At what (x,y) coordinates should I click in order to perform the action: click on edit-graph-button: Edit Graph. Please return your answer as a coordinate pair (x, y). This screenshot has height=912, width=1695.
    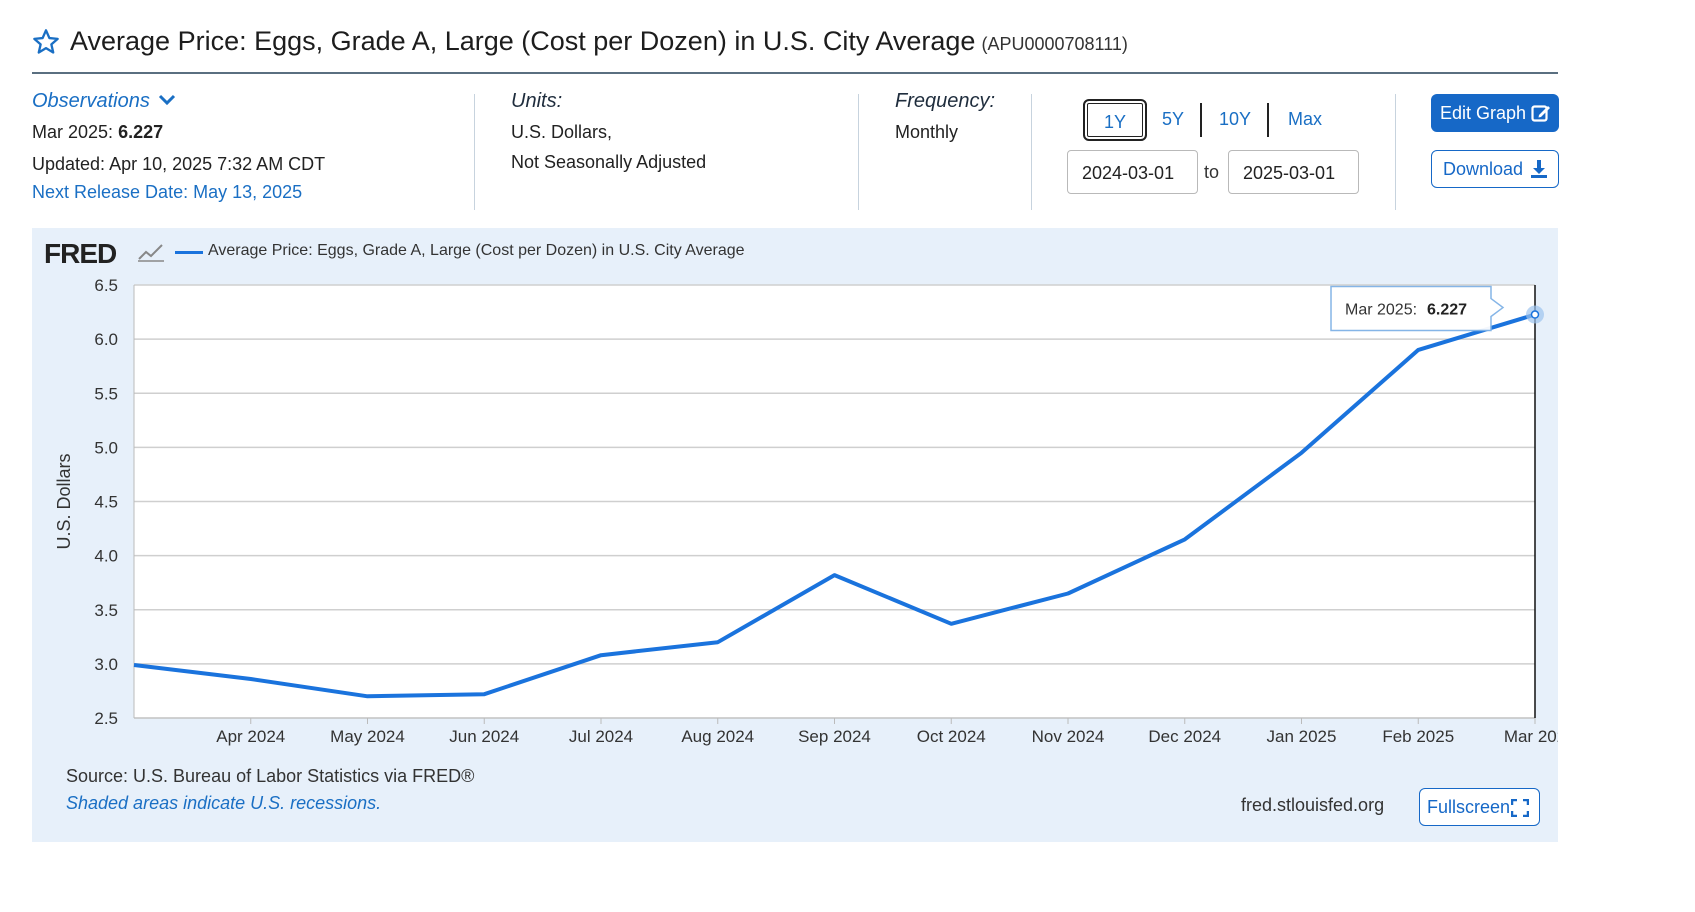
    Looking at the image, I should click on (1495, 113).